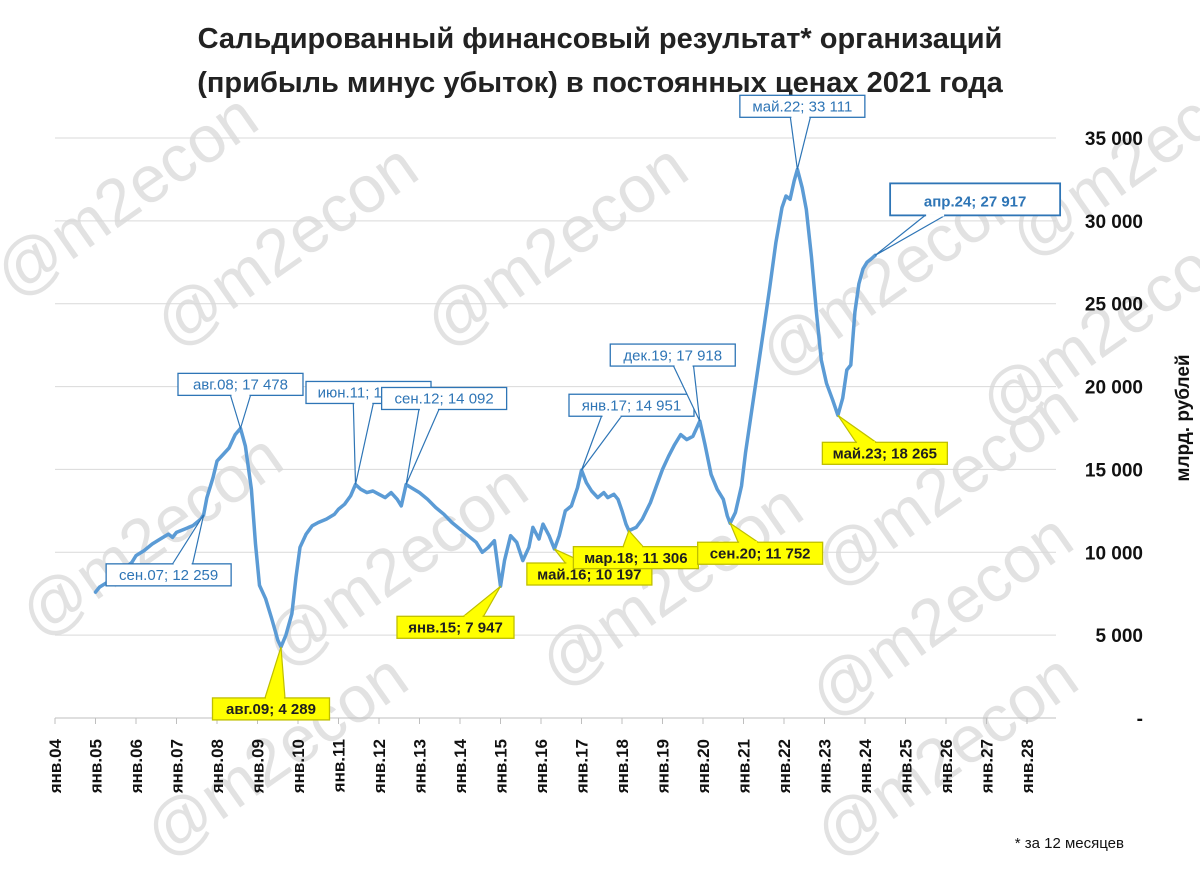 This screenshot has width=1200, height=872. I want to click on x-tick-label: янв.21, so click(744, 766).